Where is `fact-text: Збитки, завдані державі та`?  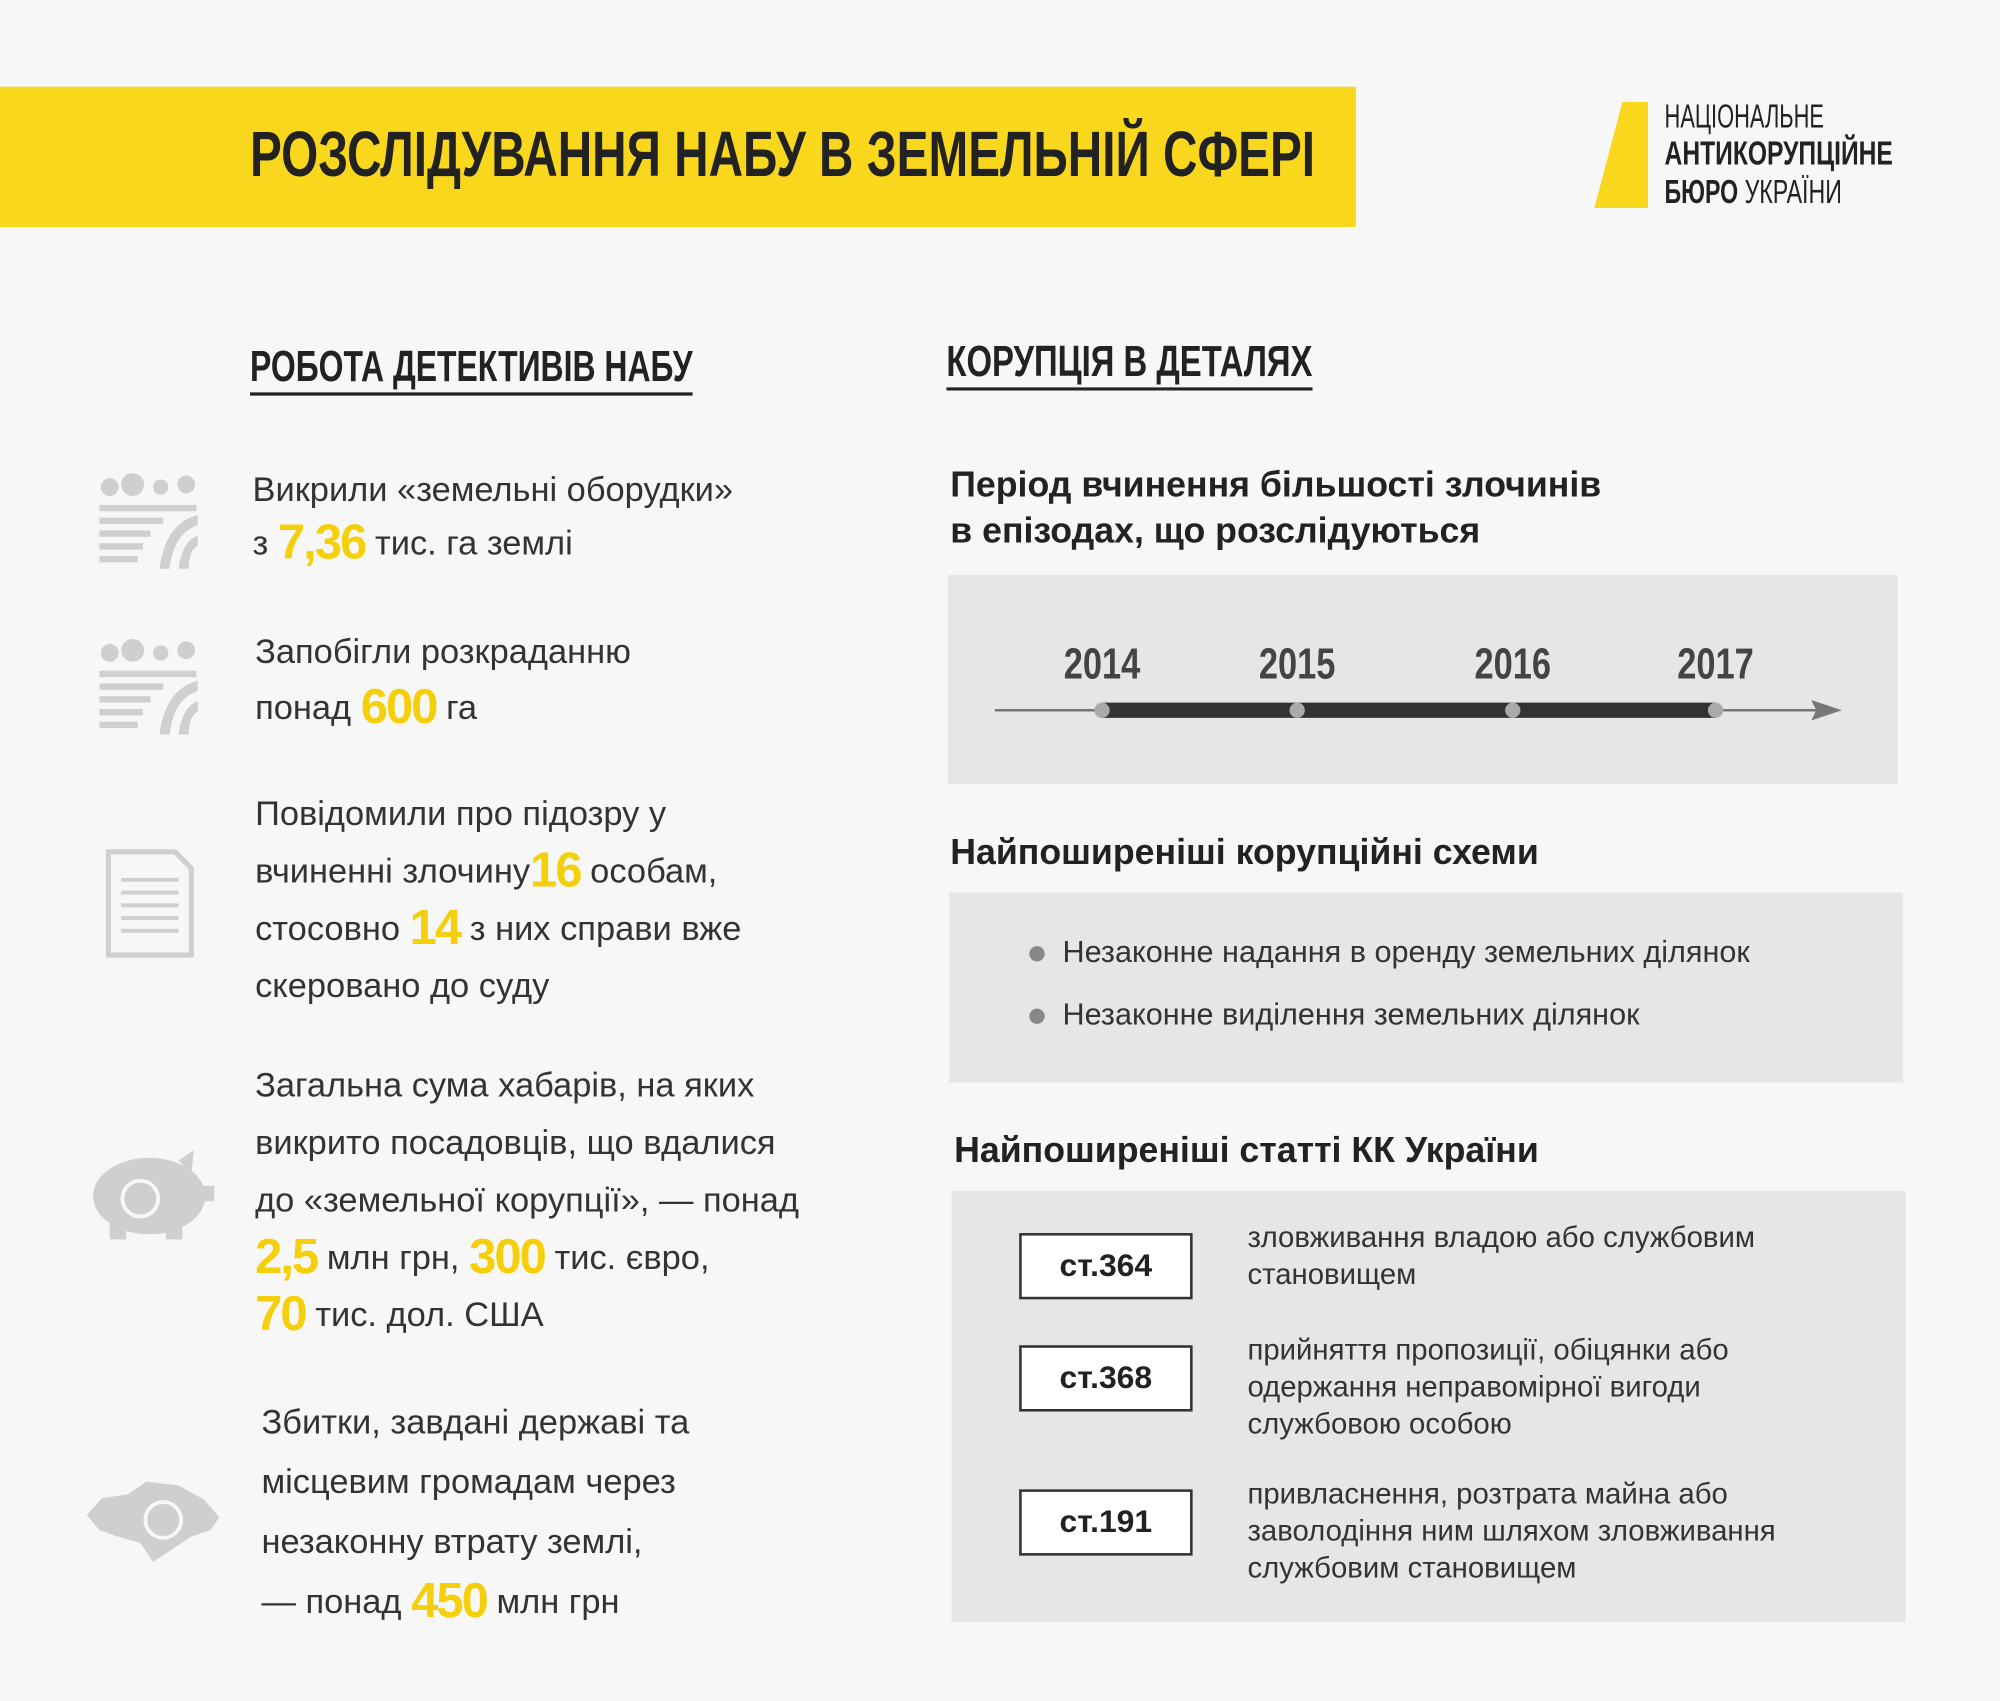
fact-text: Збитки, завдані державі та is located at coordinates (475, 1422).